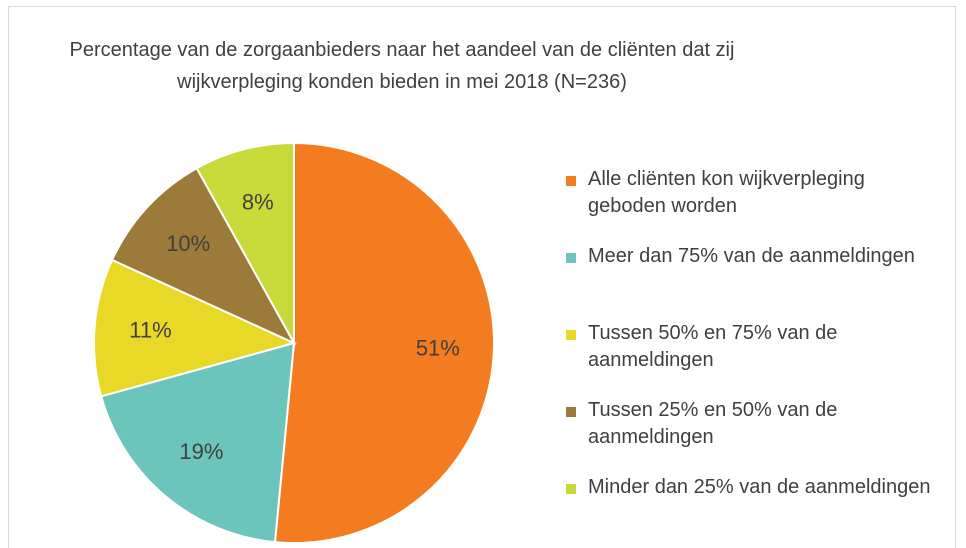 The height and width of the screenshot is (548, 966). What do you see at coordinates (150, 329) in the screenshot?
I see `data-label: 11%` at bounding box center [150, 329].